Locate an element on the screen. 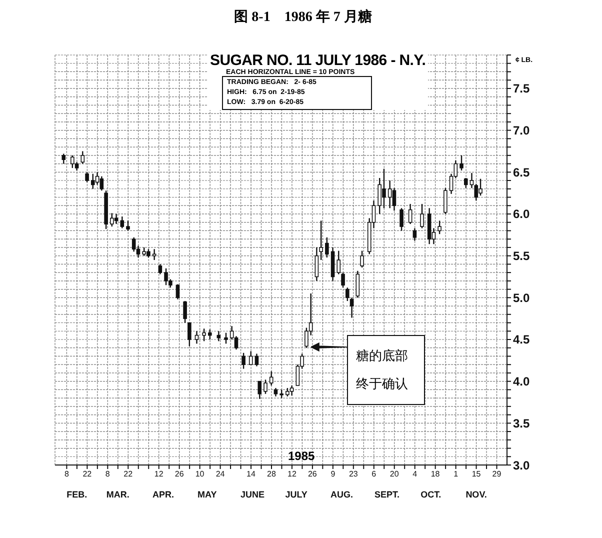 This screenshot has height=538, width=602. x2-tick-label: FEB. is located at coordinates (77, 494).